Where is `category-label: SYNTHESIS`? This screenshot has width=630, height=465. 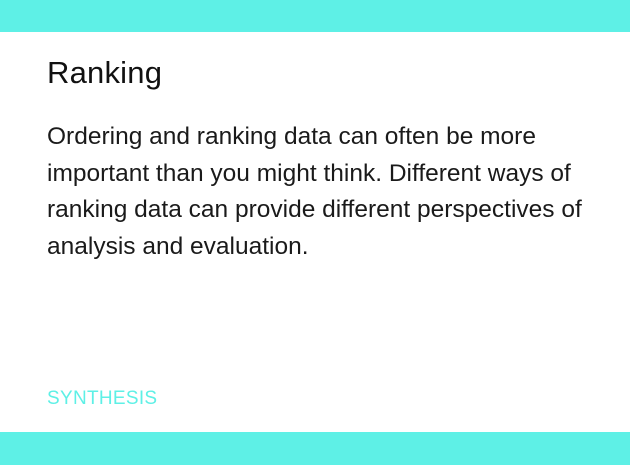 category-label: SYNTHESIS is located at coordinates (102, 398).